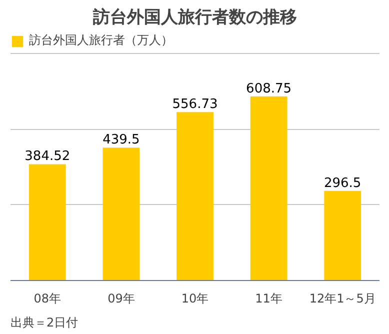 Image resolution: width=389 pixels, height=334 pixels. Describe the element at coordinates (194, 18) in the screenshot. I see `chart-title: 訪台外国人旅行者数の推移` at that location.